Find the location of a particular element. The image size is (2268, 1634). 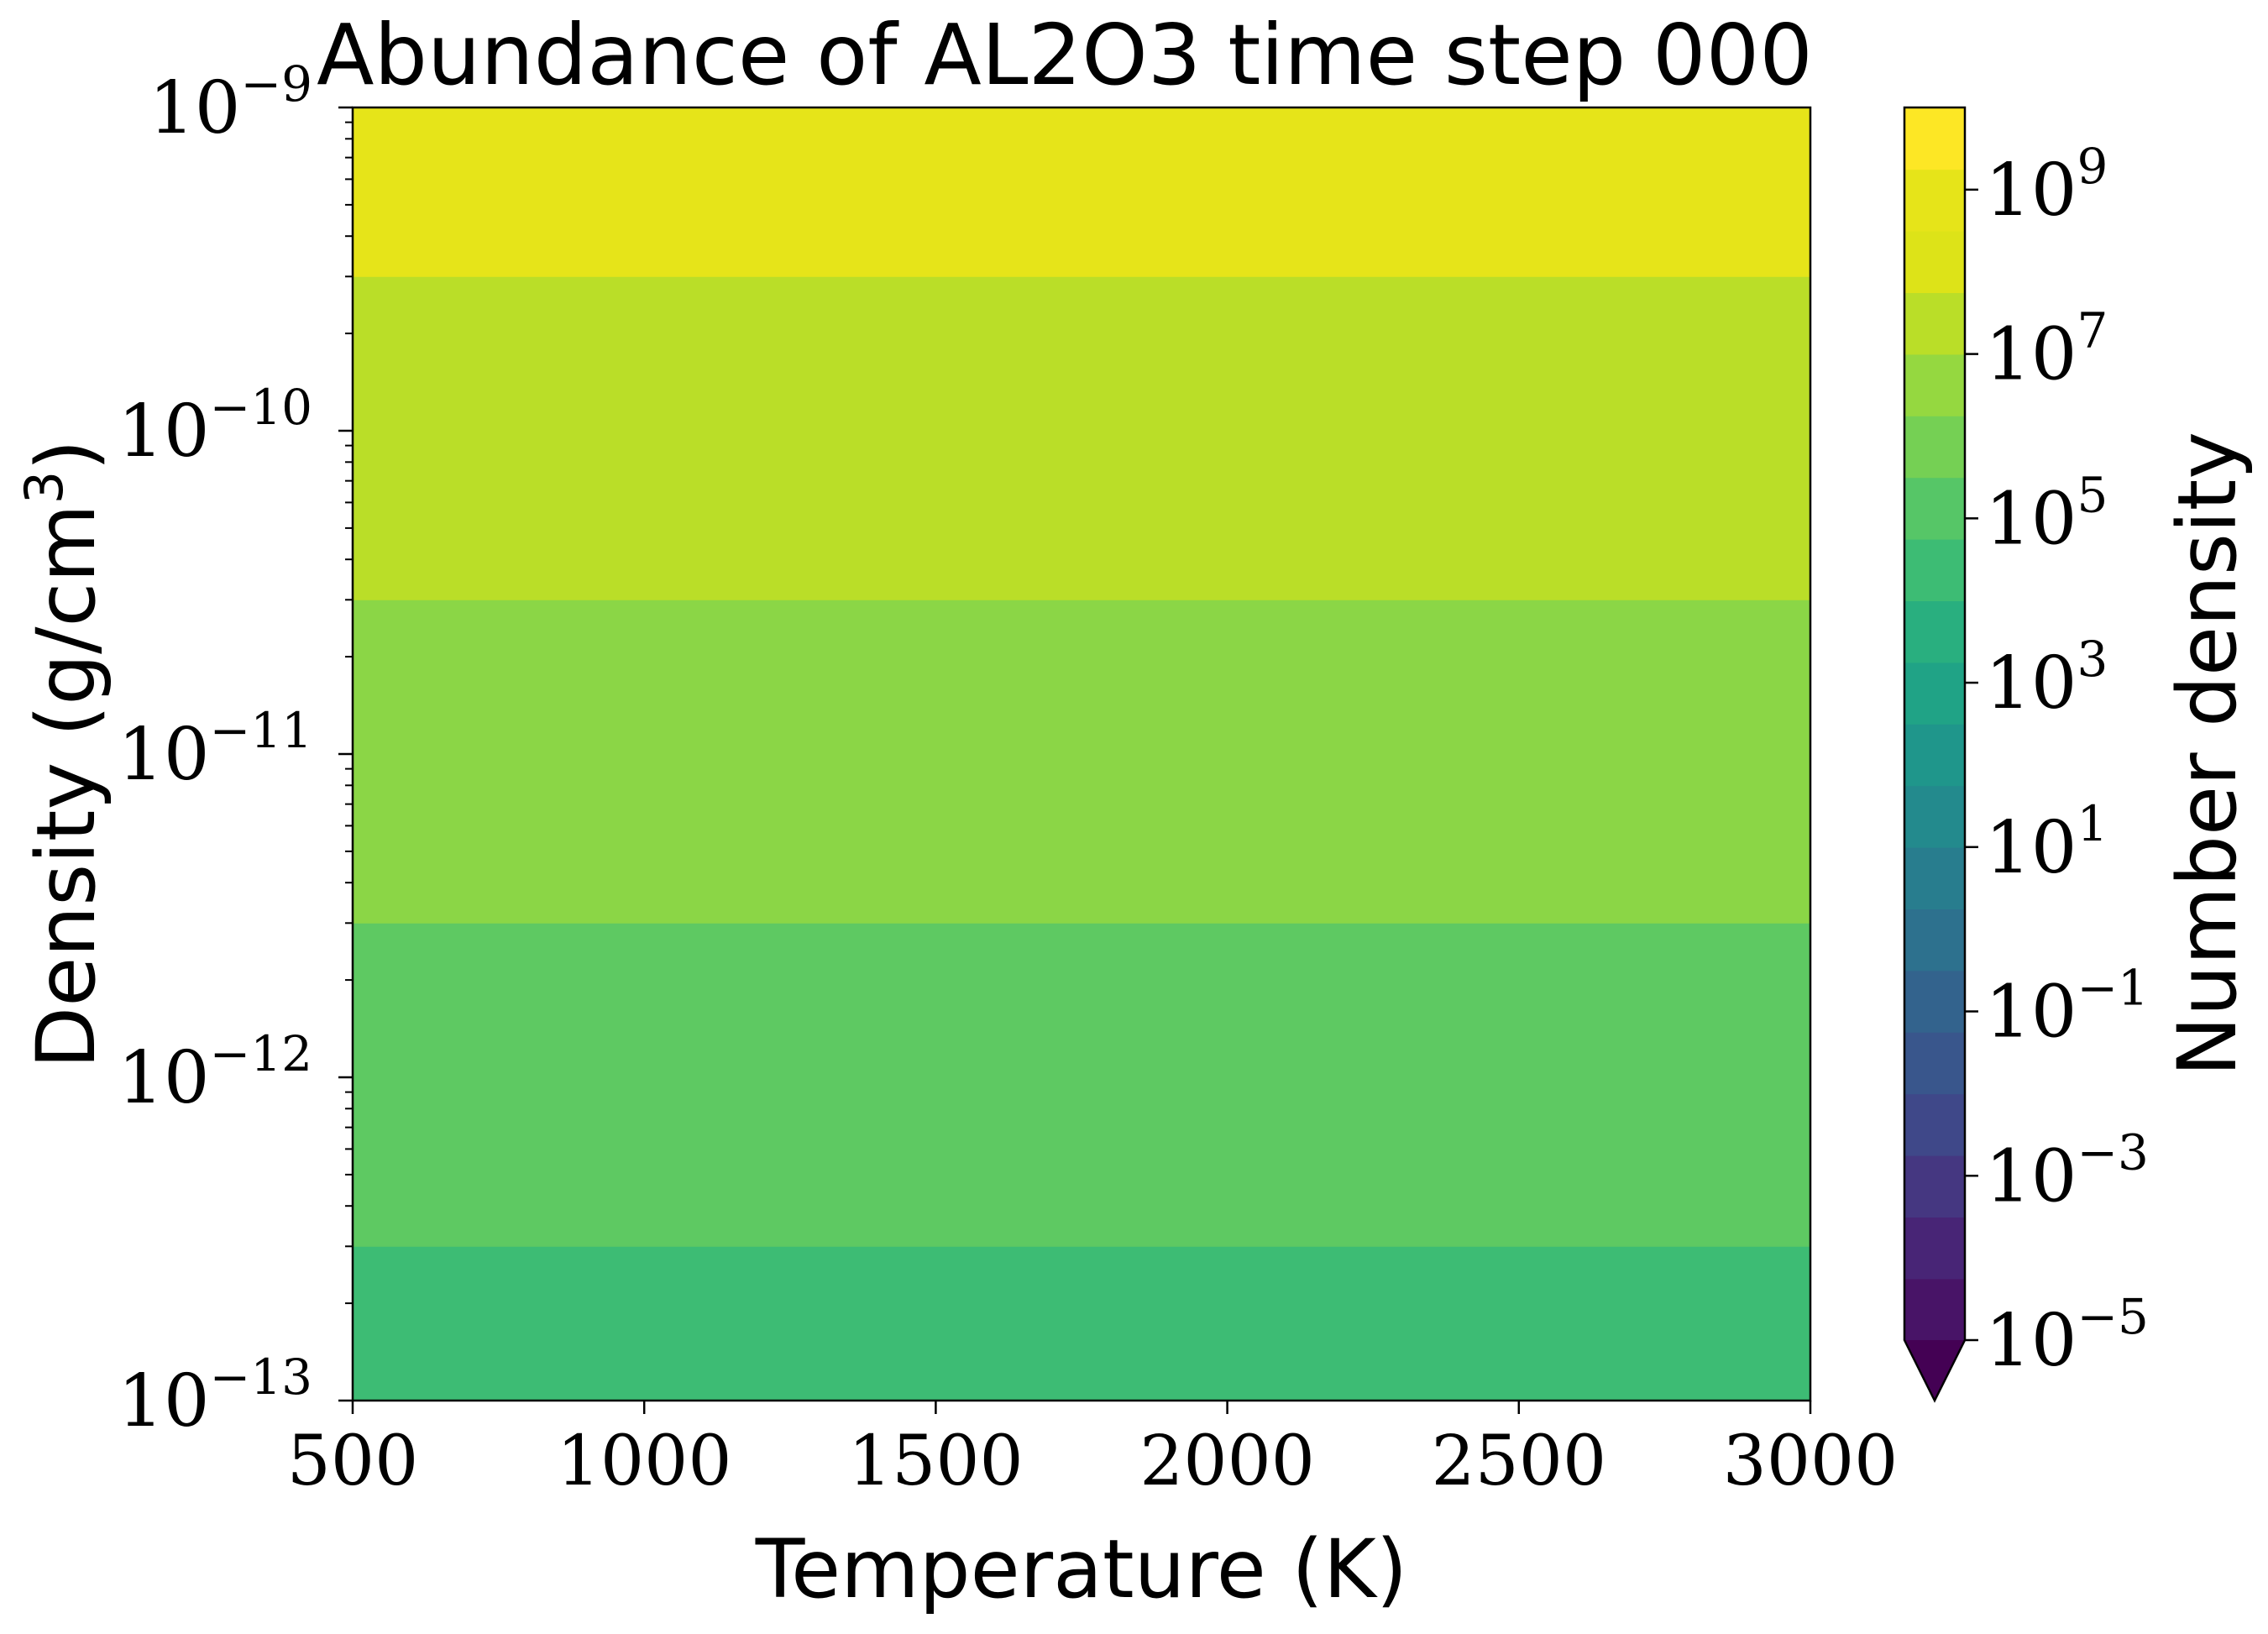

x-tick-label: 1500 is located at coordinates (936, 1461).